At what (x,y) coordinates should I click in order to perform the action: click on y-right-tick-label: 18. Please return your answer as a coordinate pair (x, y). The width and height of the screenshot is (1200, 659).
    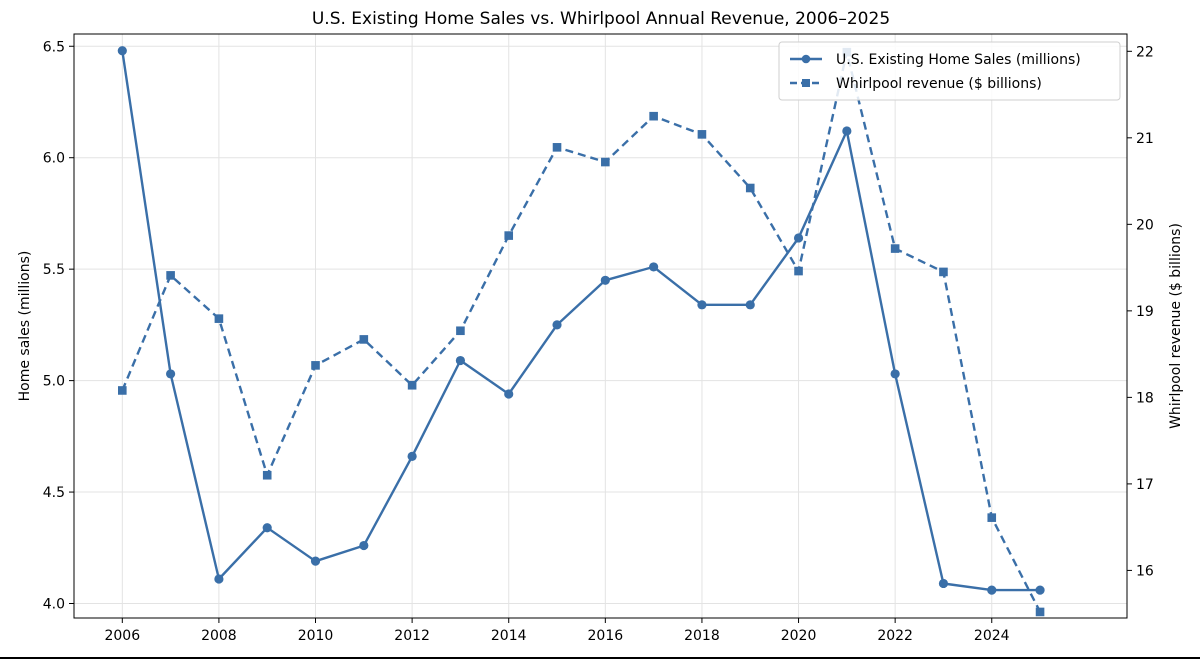
    Looking at the image, I should click on (1145, 398).